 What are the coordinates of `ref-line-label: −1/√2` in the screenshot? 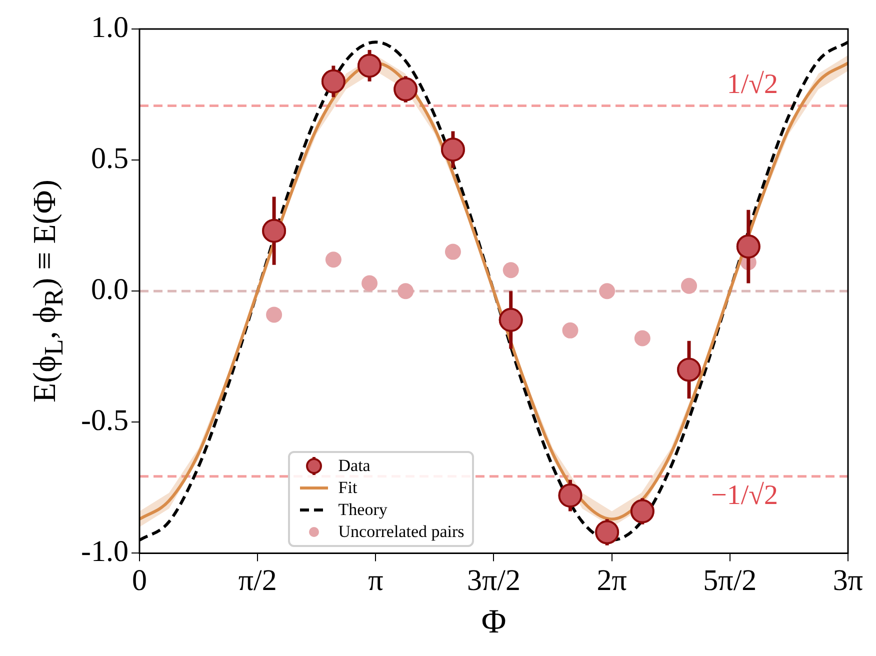 It's located at (744, 495).